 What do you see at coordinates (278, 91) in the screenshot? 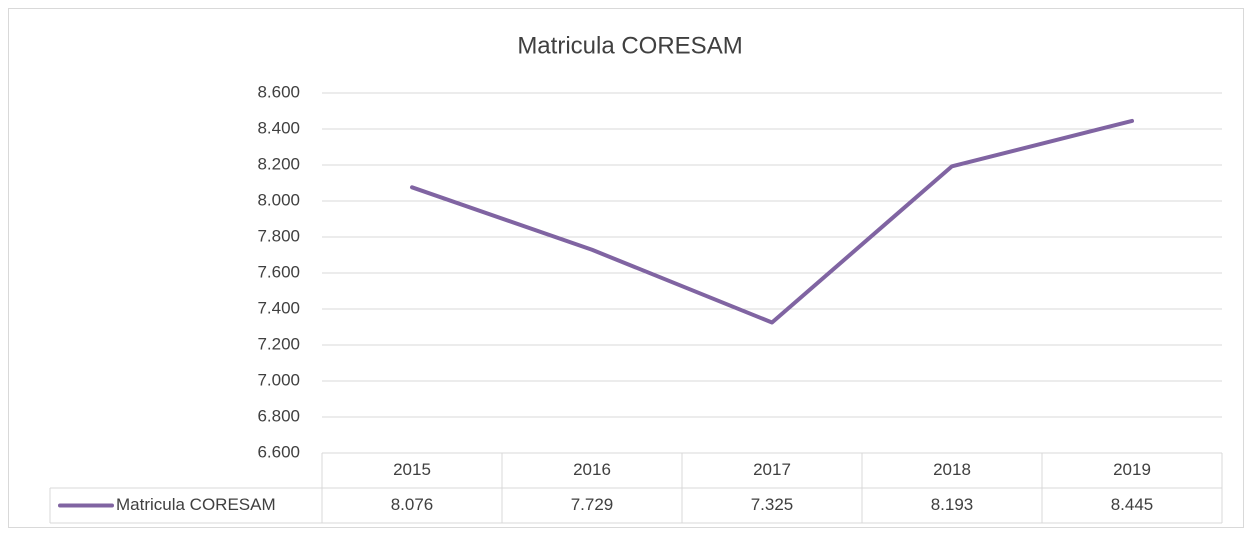
I see `y-tick-label: 8.600` at bounding box center [278, 91].